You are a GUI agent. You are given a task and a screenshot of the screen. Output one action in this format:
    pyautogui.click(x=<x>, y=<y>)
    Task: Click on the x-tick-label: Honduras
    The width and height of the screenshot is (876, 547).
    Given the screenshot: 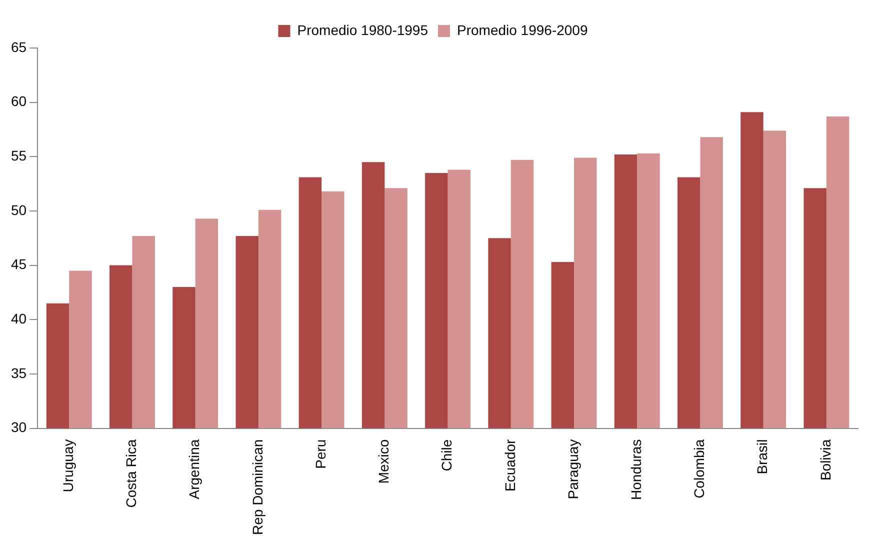 What is the action you would take?
    pyautogui.click(x=636, y=469)
    